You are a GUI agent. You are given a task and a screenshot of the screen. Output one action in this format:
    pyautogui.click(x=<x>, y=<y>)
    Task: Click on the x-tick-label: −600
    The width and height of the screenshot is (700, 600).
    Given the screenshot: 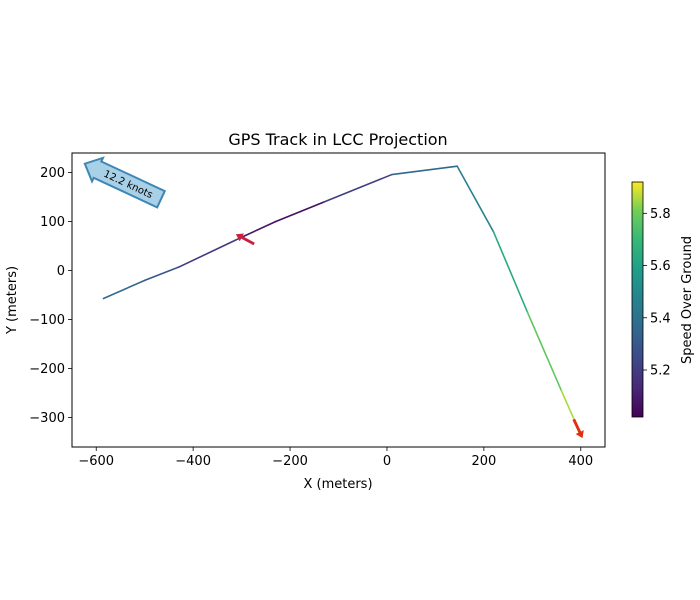 What is the action you would take?
    pyautogui.click(x=96, y=461)
    